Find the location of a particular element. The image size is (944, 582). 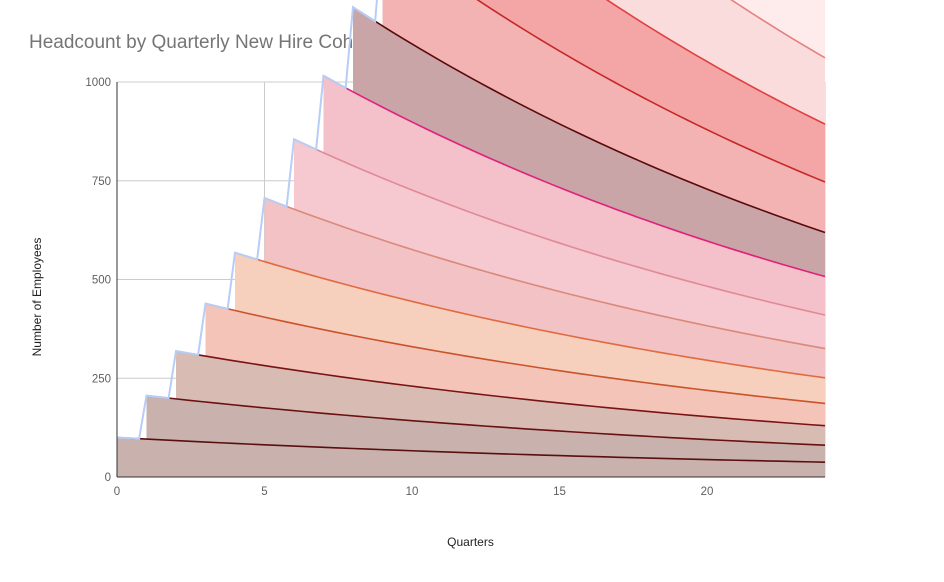

x-tick-label: 0 is located at coordinates (117, 492).